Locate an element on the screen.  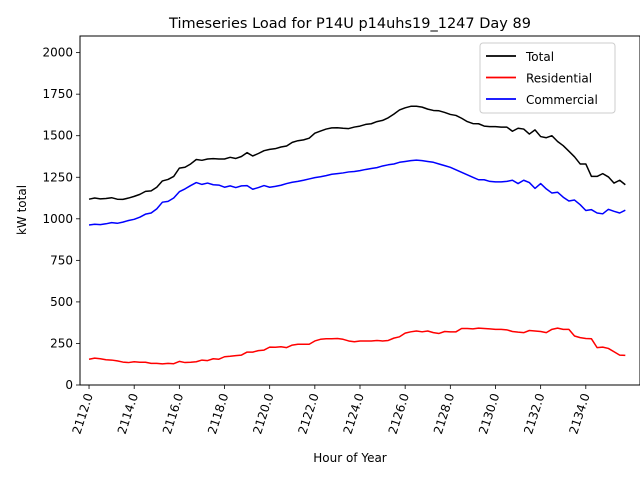
legend-label-total: Total is located at coordinates (539, 57).